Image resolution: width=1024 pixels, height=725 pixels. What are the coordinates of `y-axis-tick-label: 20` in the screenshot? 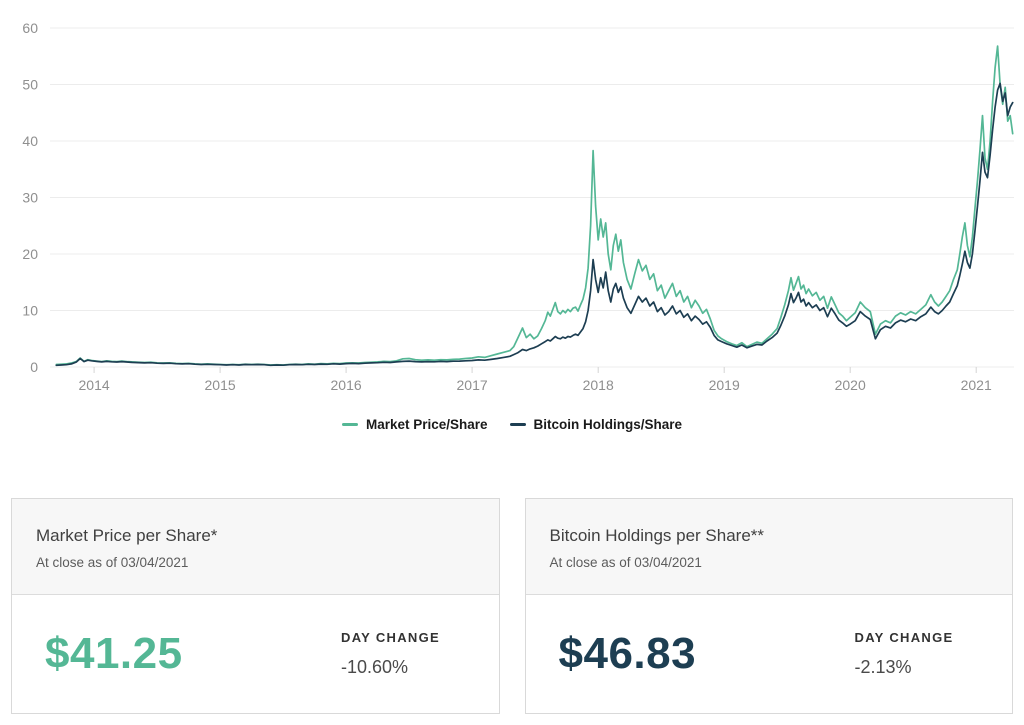 It's located at (30, 254).